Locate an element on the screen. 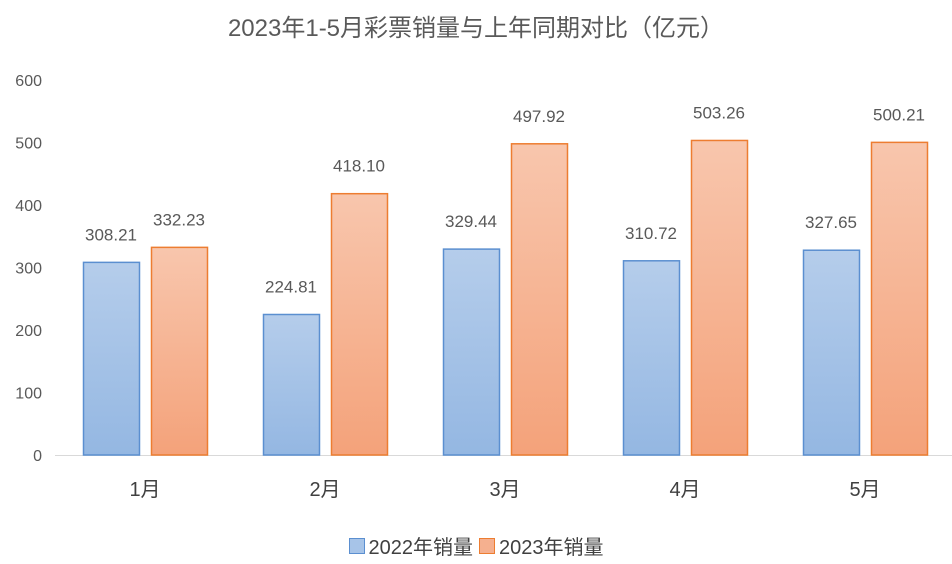 The image size is (952, 564). y-tick-label: 600 is located at coordinates (28, 81).